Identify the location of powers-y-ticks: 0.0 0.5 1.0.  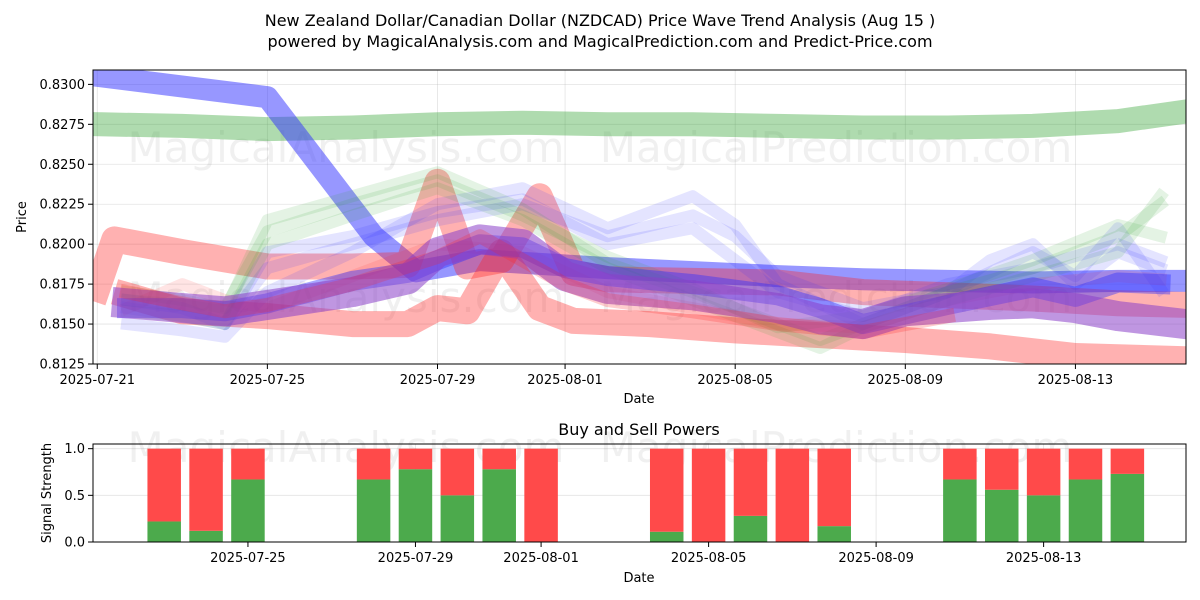
(78, 496).